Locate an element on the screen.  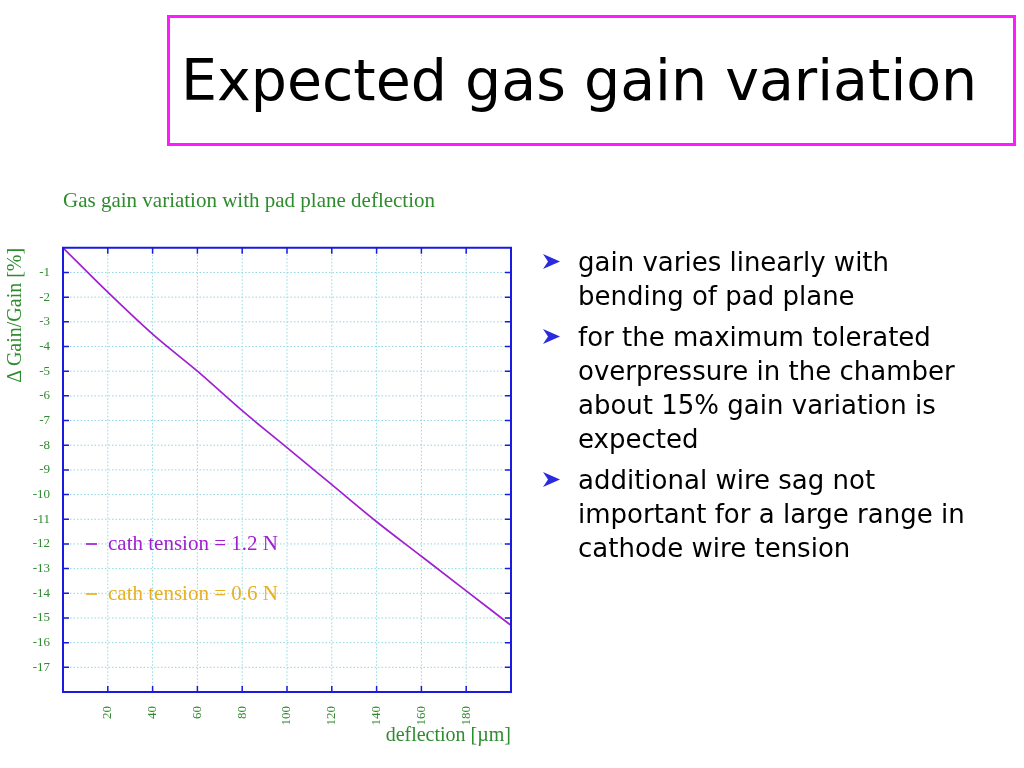
y-tick-label: -1 is located at coordinates (44, 271).